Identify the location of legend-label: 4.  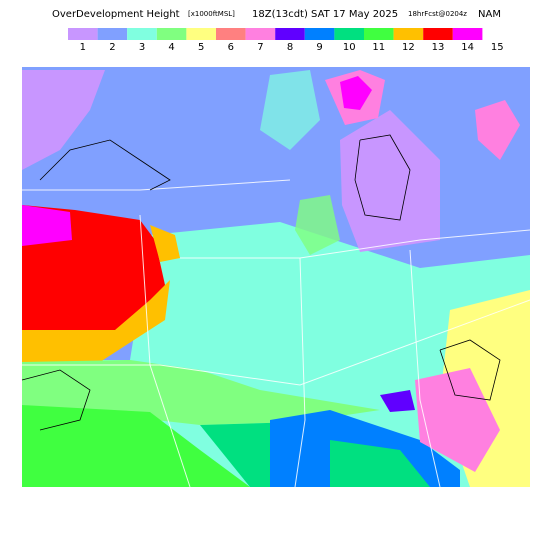
(171, 47).